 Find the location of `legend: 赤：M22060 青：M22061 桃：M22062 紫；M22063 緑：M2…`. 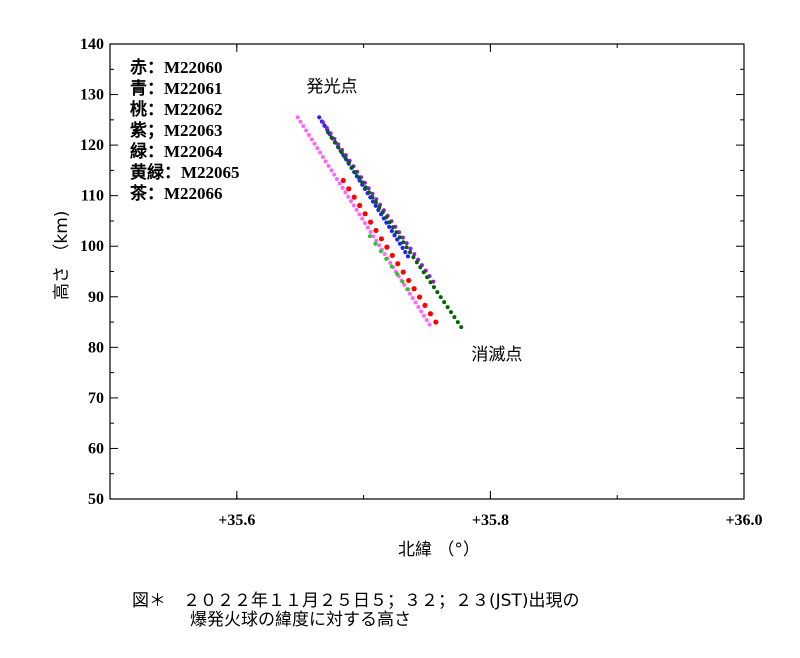

legend: 赤：M22060 青：M22061 桃：M22062 紫；M22063 緑：M2… is located at coordinates (185, 130).